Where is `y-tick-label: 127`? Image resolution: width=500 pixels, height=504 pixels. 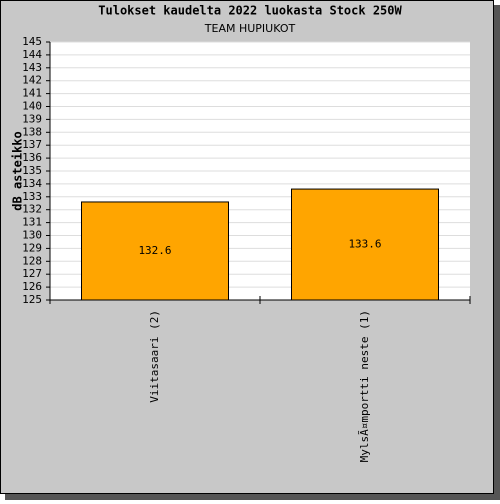 y-tick-label: 127 is located at coordinates (32, 273).